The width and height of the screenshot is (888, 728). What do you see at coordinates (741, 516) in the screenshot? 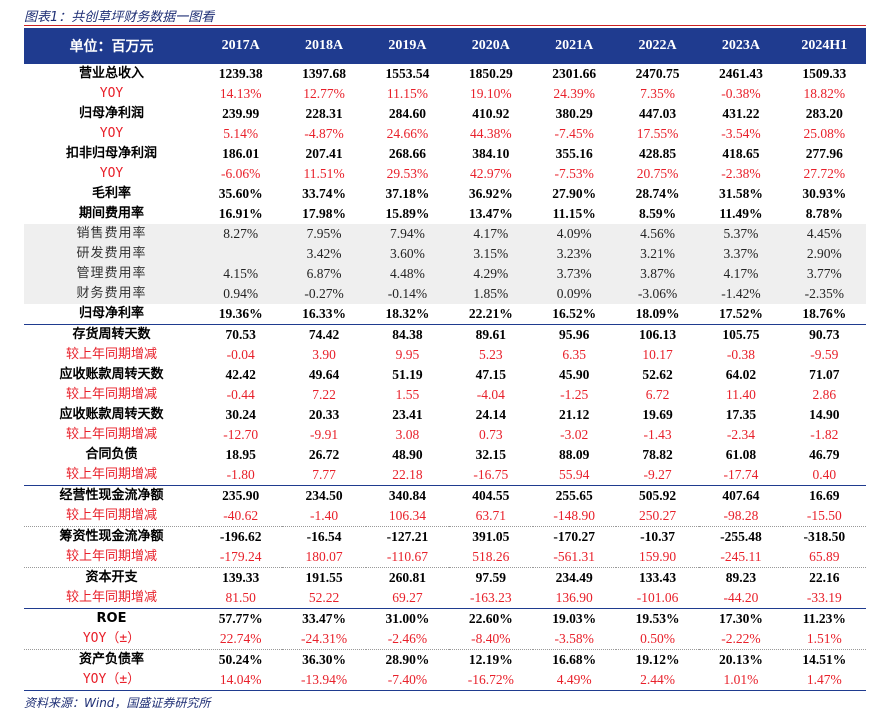
I see `table-cell: -98.28` at bounding box center [741, 516].